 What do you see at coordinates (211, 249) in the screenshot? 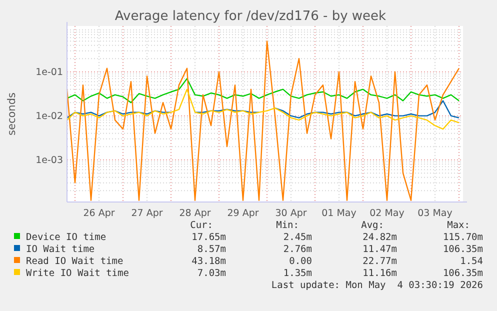
I see `text: 8.57m` at bounding box center [211, 249].